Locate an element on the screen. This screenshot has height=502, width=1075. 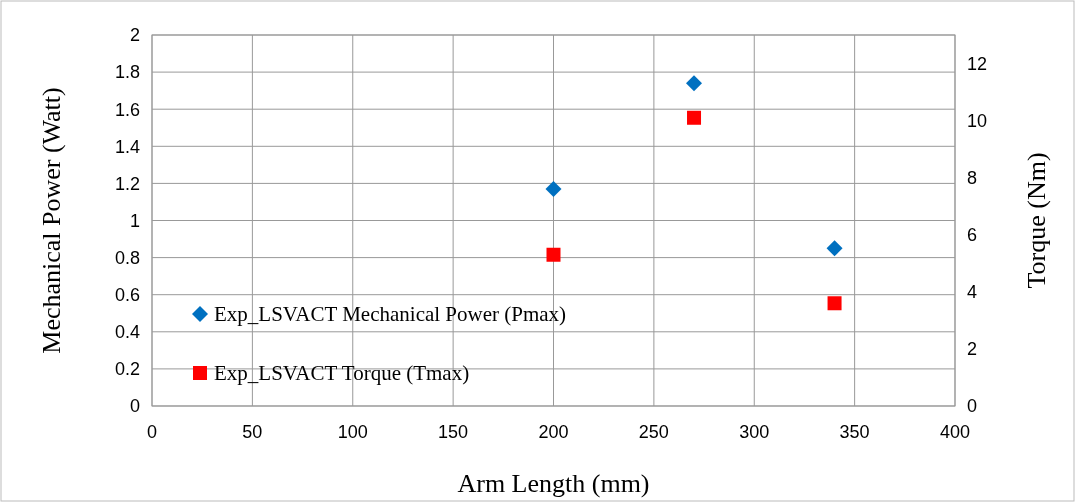
y2-tick-label: 2 is located at coordinates (972, 349).